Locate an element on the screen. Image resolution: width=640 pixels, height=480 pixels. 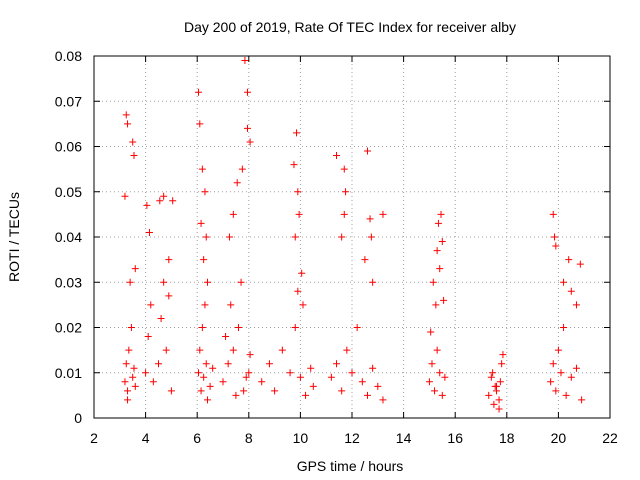
x-tick-label: 20 is located at coordinates (559, 438).